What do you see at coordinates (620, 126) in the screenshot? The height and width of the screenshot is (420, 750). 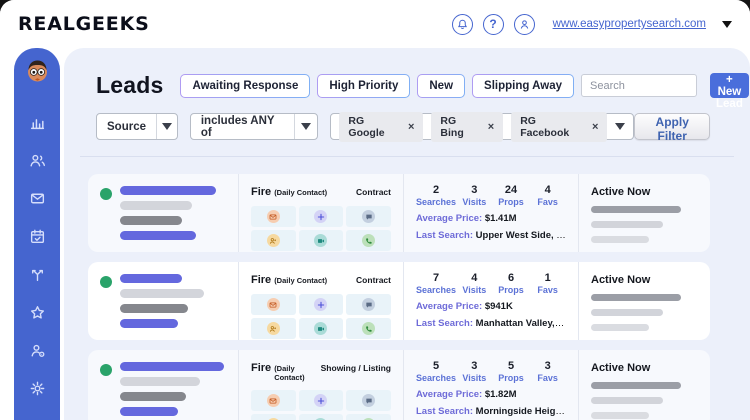 I see `dropdown-arrow-icon` at bounding box center [620, 126].